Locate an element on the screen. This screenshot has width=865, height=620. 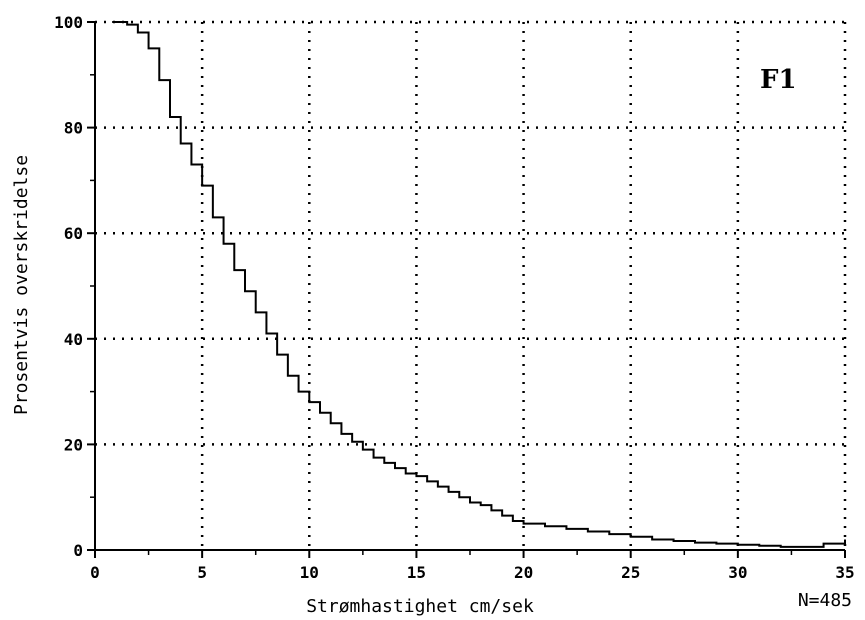
x-axis-title: Strømhastighet cm/sek is located at coordinates (420, 606).